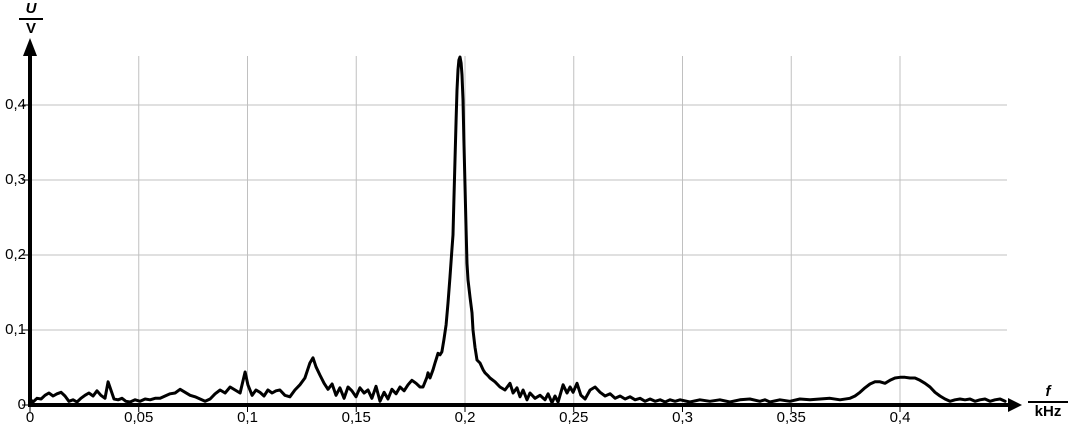  What do you see at coordinates (1048, 393) in the screenshot?
I see `x-axis-label-numerator: f` at bounding box center [1048, 393].